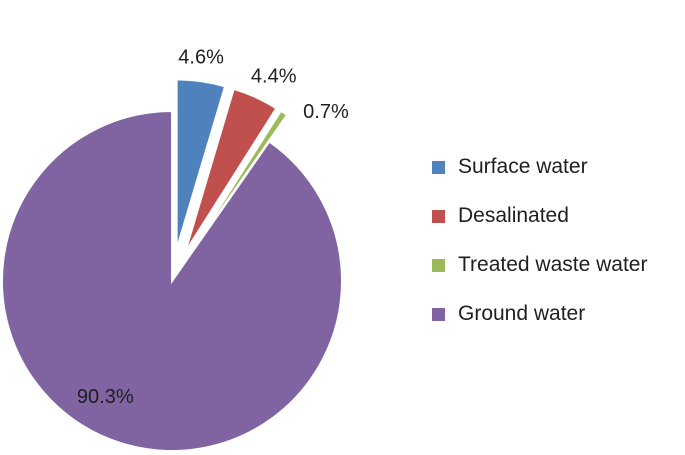  What do you see at coordinates (326, 112) in the screenshot?
I see `data-label-treated-waste-water: 0.7%` at bounding box center [326, 112].